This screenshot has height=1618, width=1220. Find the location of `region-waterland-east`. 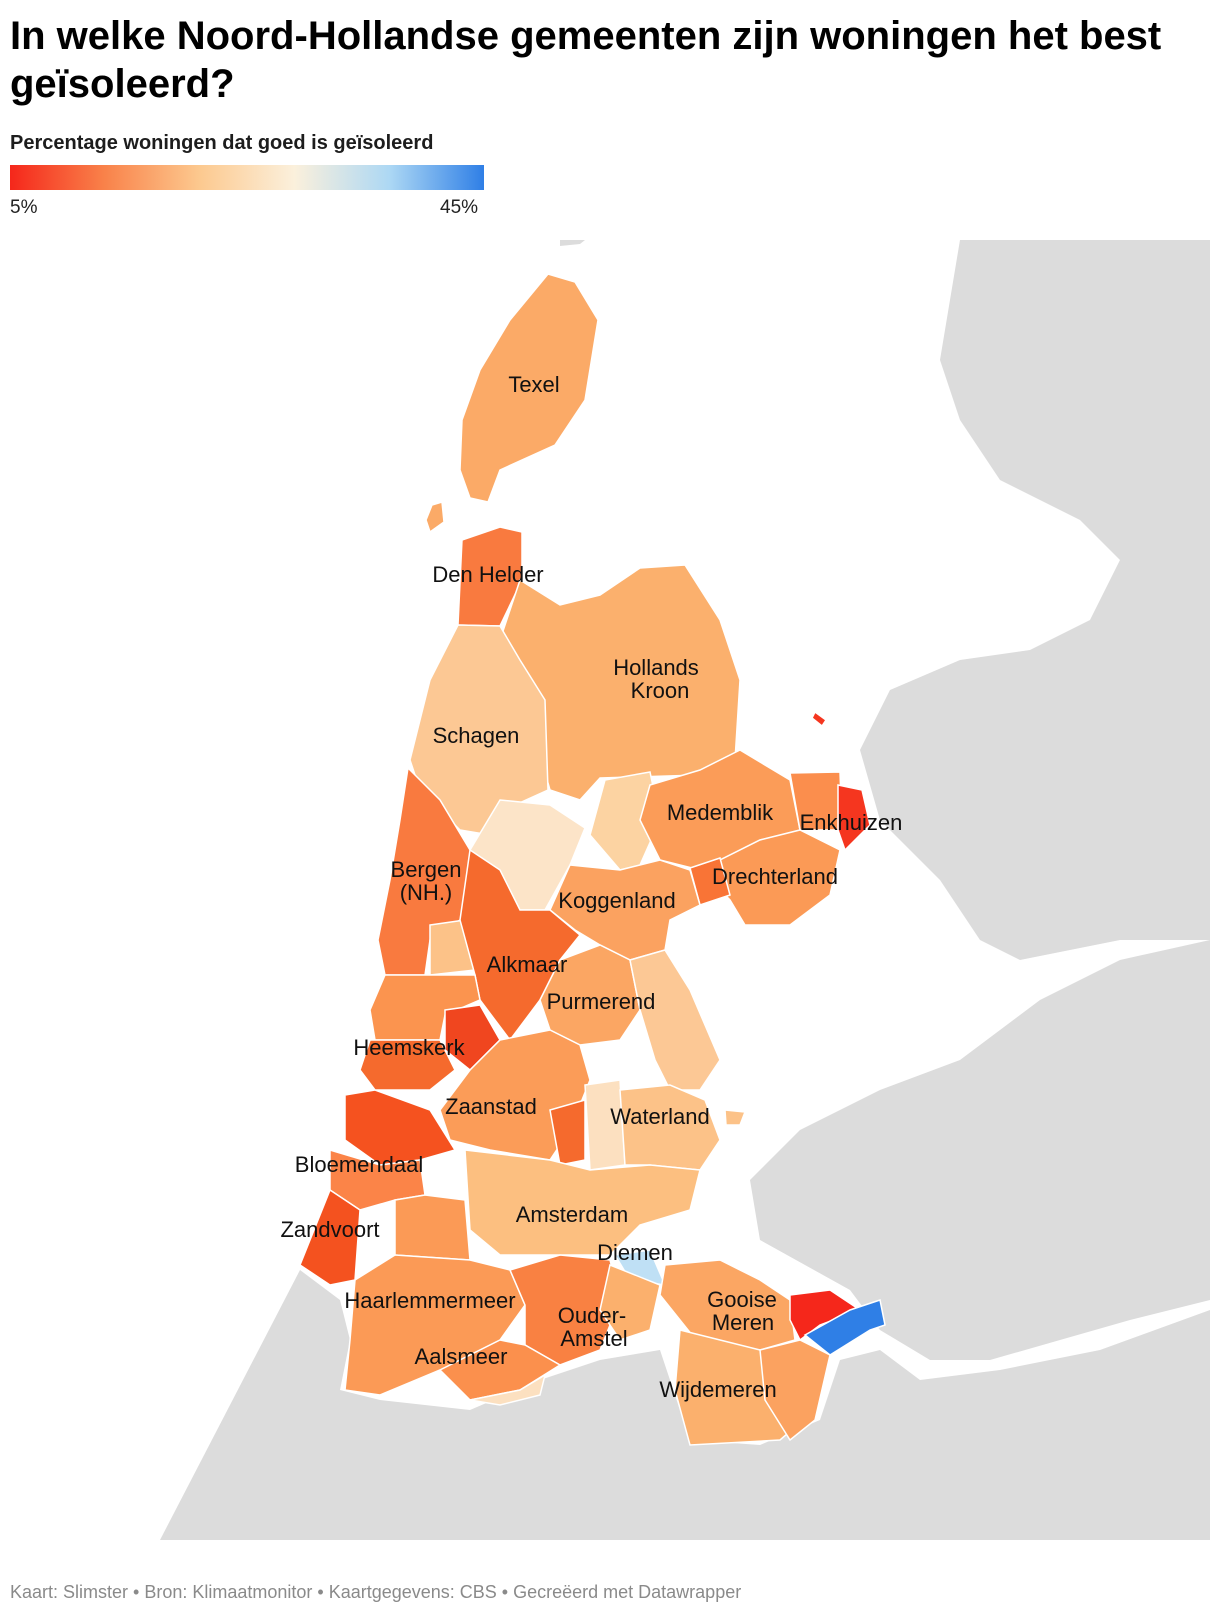

region-waterland-east is located at coordinates (735, 1117).